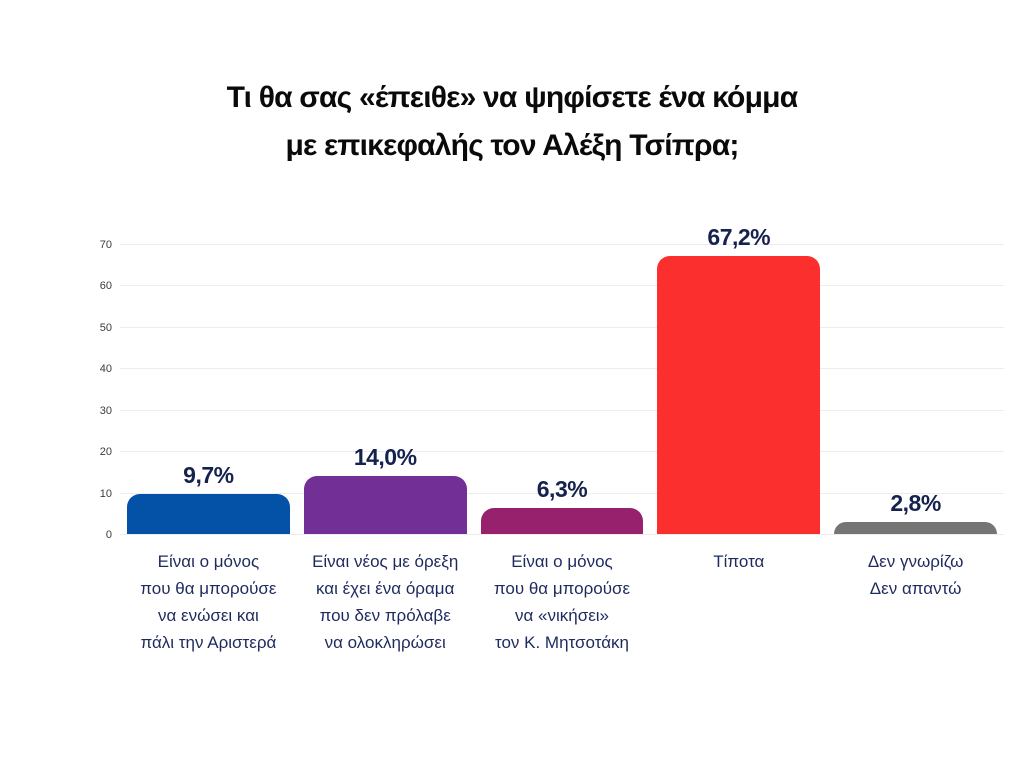  I want to click on category-label-line: Δεν απαντώ, so click(915, 588).